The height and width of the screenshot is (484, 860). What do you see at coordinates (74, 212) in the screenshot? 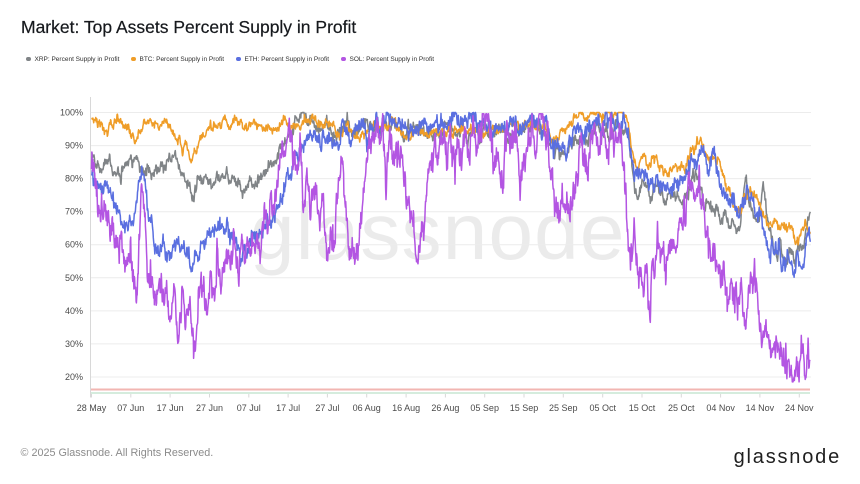
I see `svg-text: 70%` at bounding box center [74, 212].